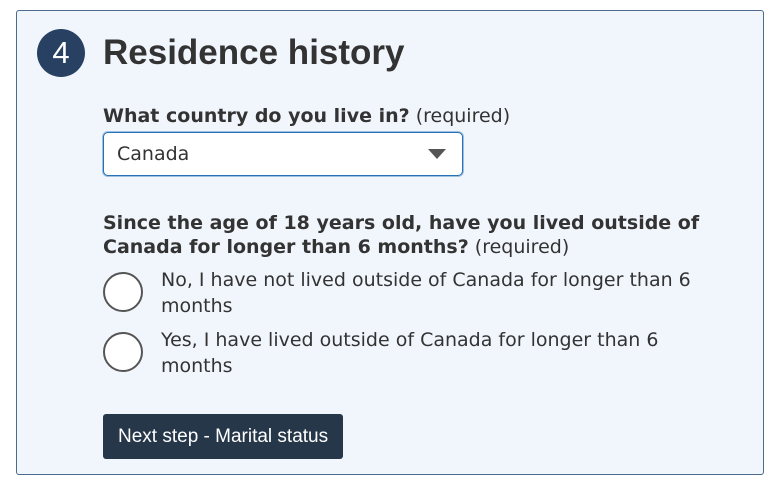 The image size is (780, 485). Describe the element at coordinates (522, 247) in the screenshot. I see `residence-required-text: (required)` at that location.